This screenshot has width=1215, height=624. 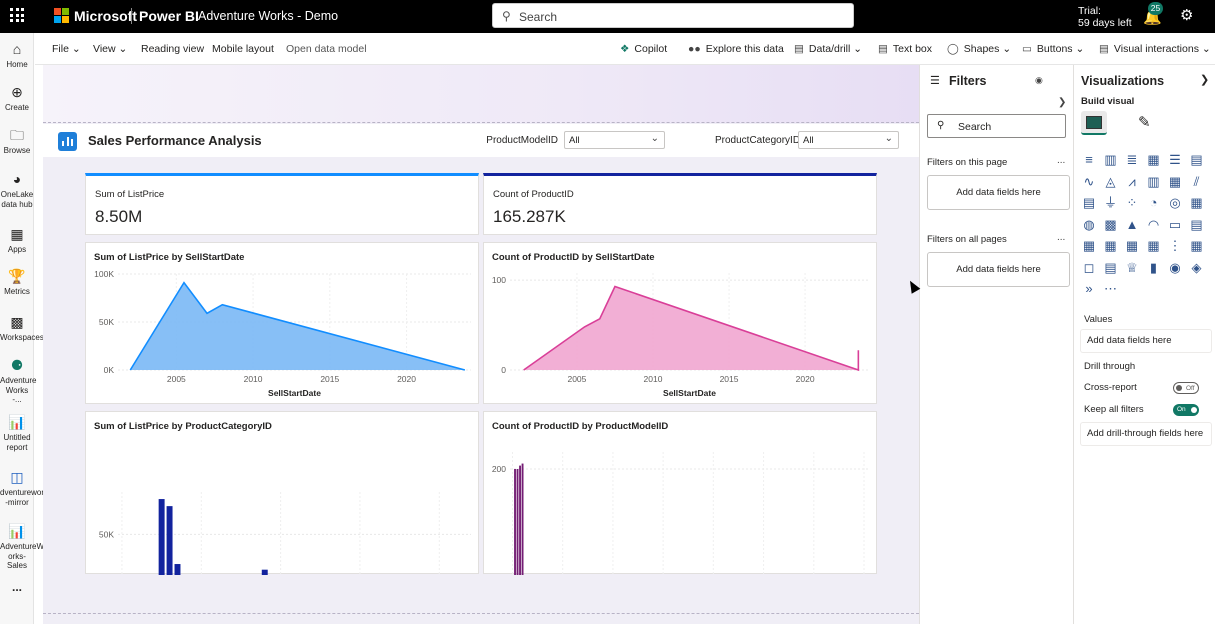 What do you see at coordinates (1175, 181) in the screenshot?
I see `line-column-2-visual-icon: ▦` at bounding box center [1175, 181].